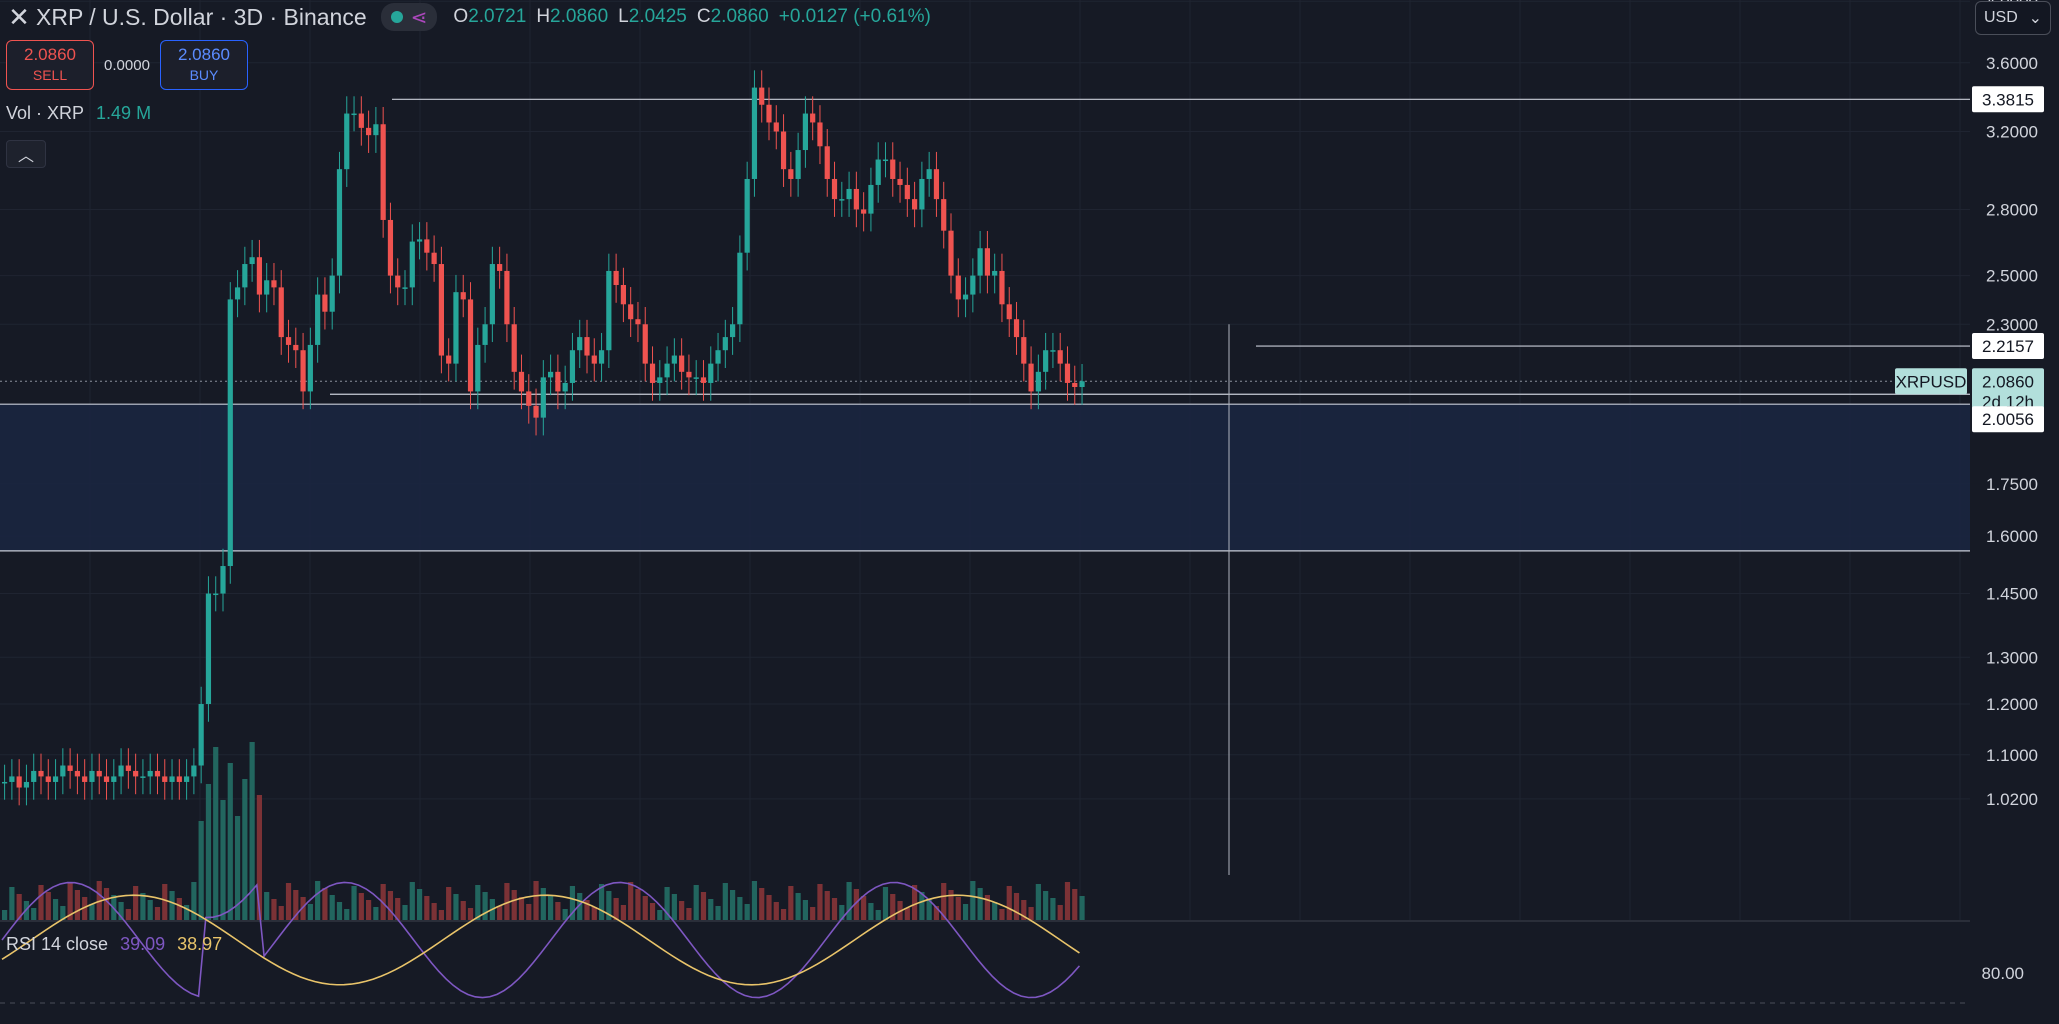  Describe the element at coordinates (26, 154) in the screenshot. I see `collapse-legend-button: ︿` at that location.